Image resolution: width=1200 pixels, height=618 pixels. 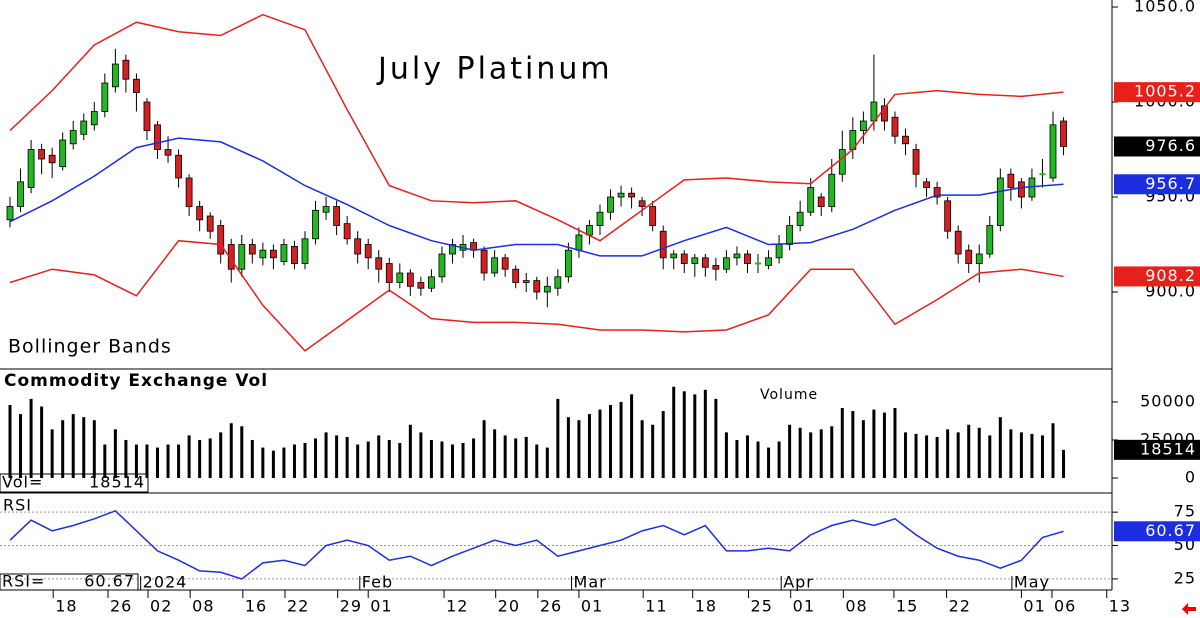 What do you see at coordinates (1189, 609) in the screenshot?
I see `scroll-arrow` at bounding box center [1189, 609].